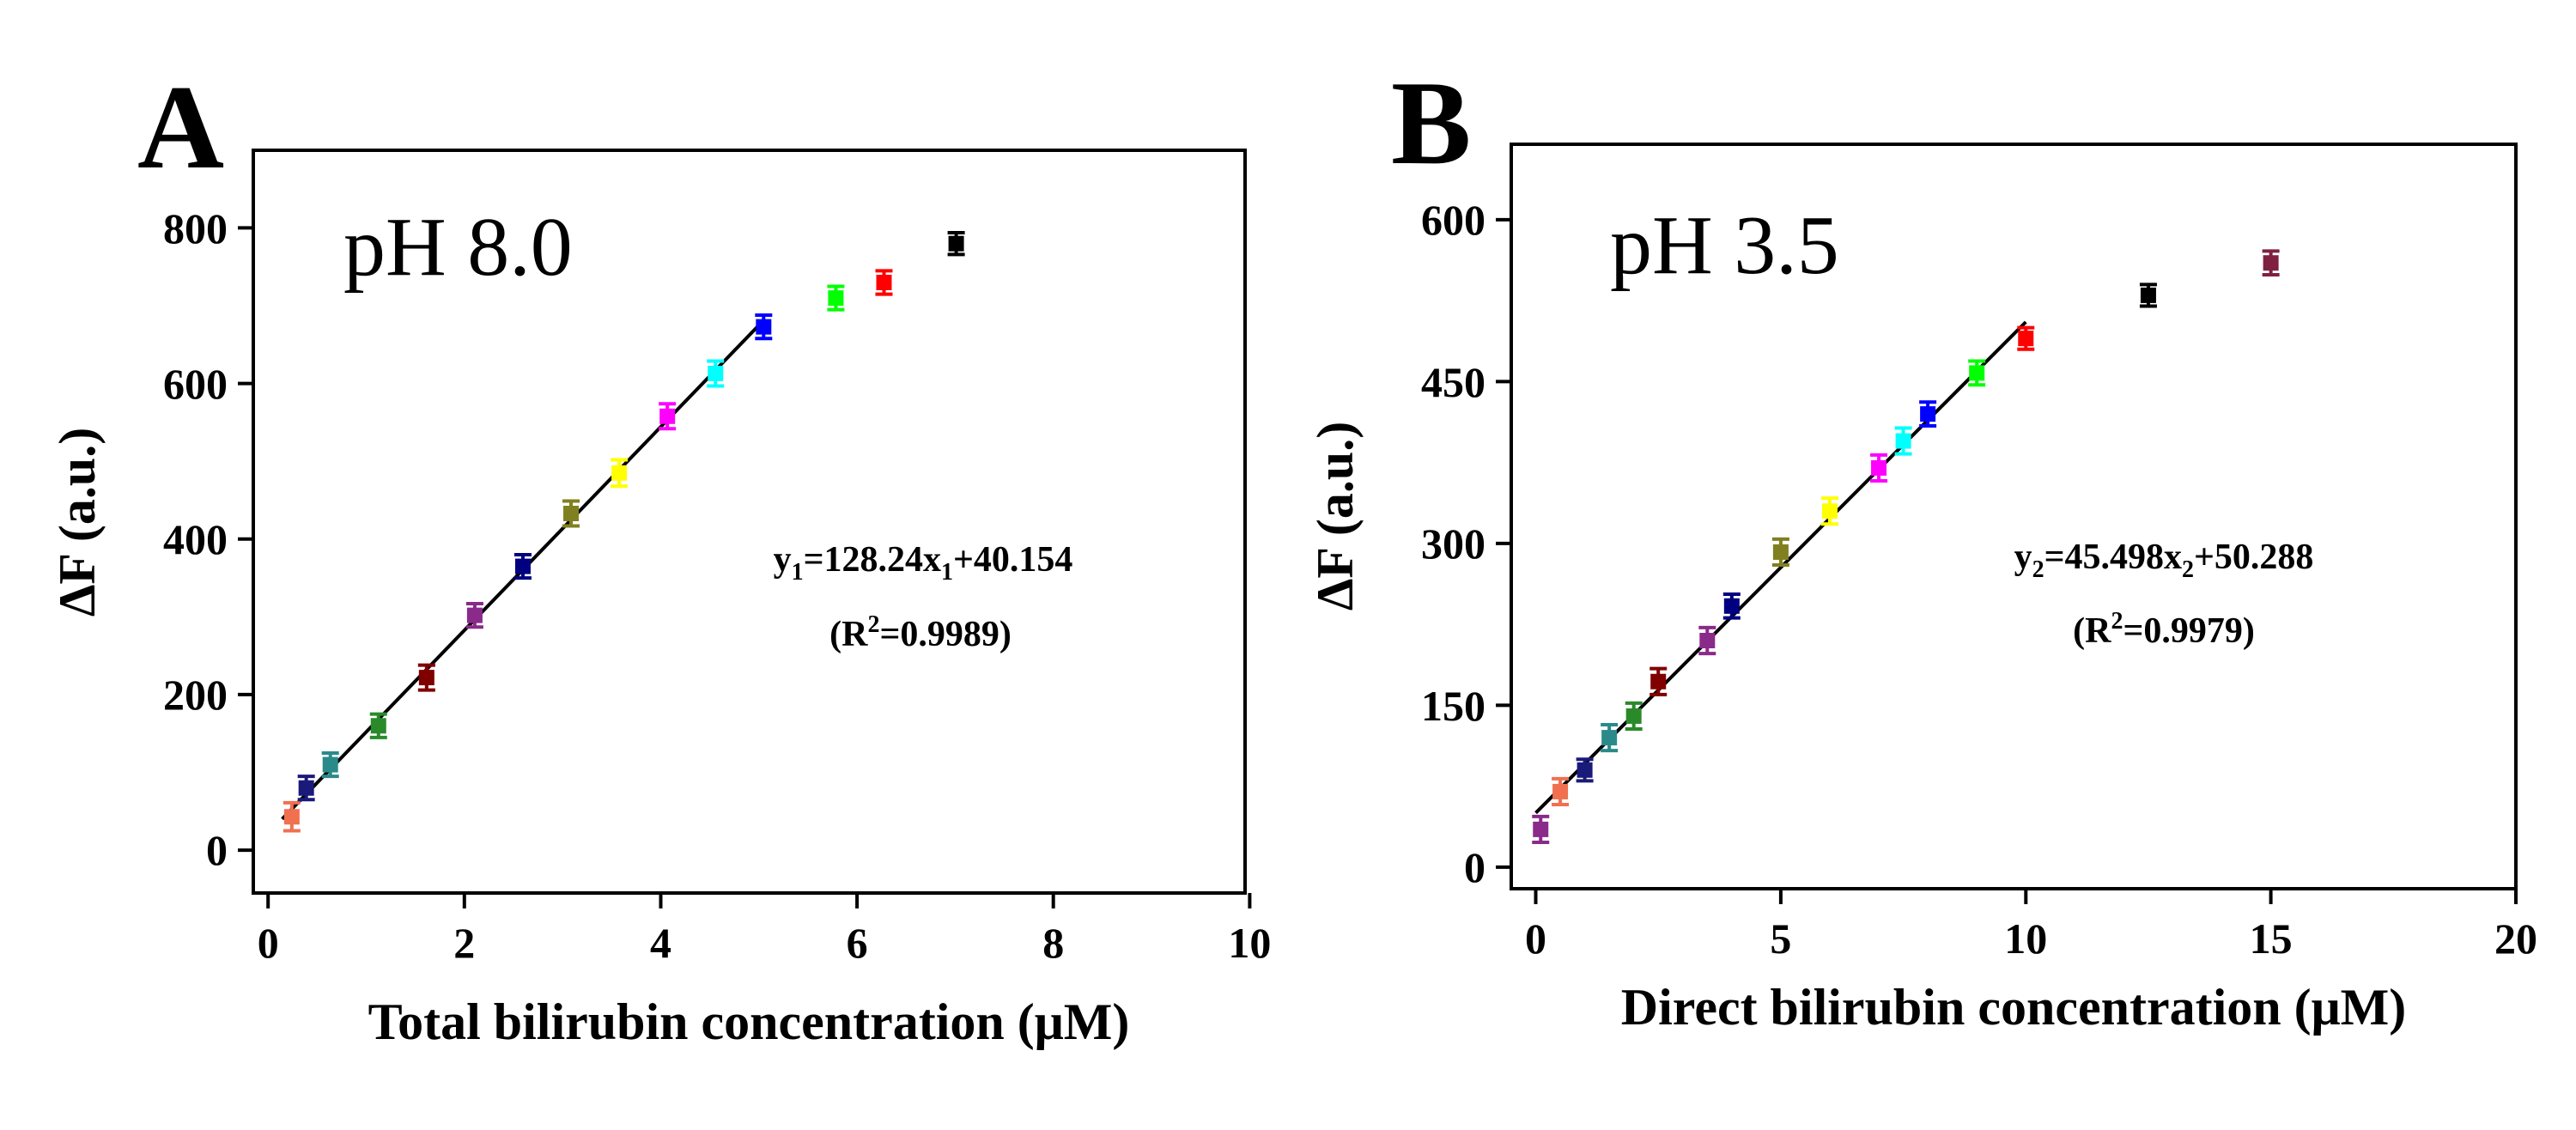 This screenshot has width=2576, height=1130. Describe the element at coordinates (1250, 930) in the screenshot. I see `panel-a-x-tick-10: 10` at that location.